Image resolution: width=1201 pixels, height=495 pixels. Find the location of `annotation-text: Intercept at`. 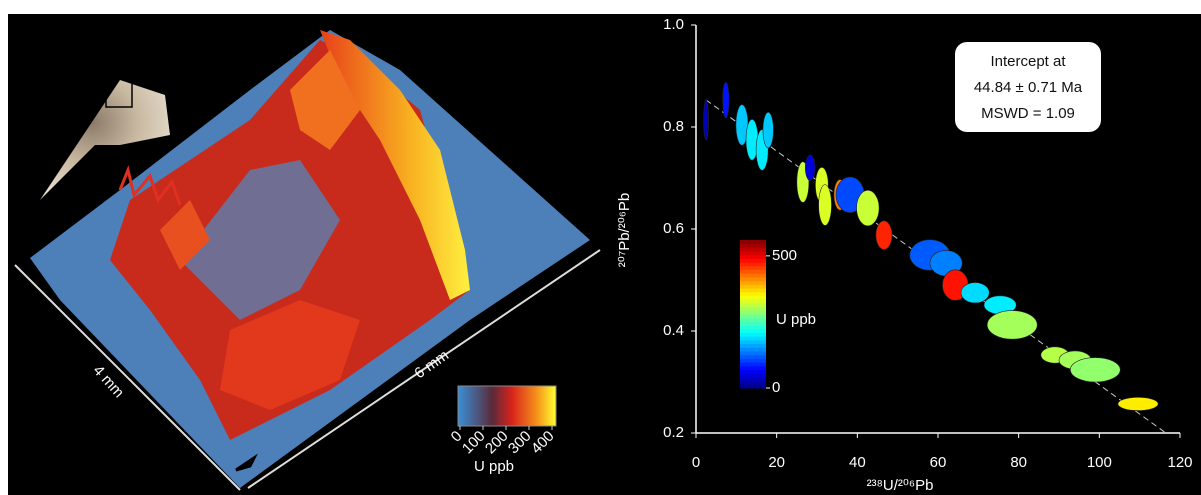

annotation-text: Intercept at is located at coordinates (1028, 61).